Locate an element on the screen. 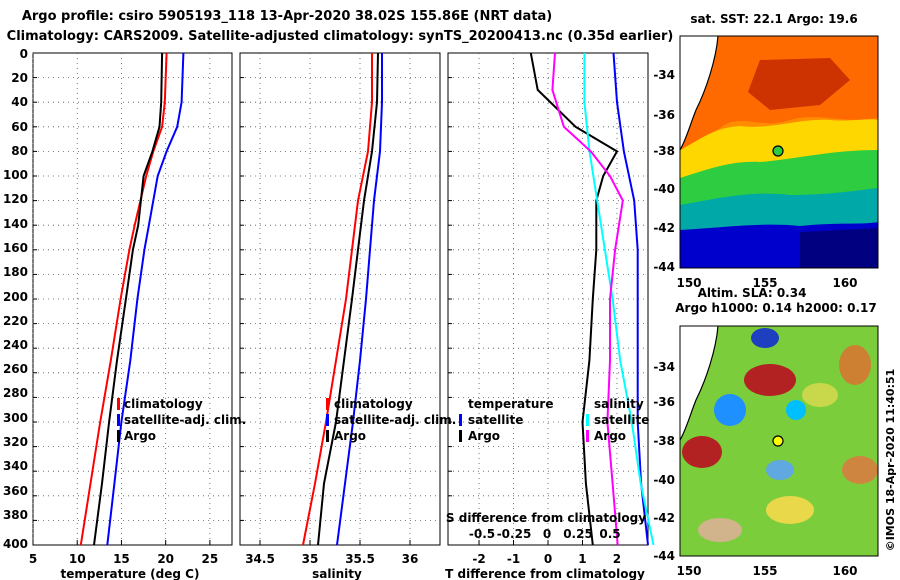 This screenshot has height=580, width=900. salinity-axis-label: salinity is located at coordinates (337, 573).